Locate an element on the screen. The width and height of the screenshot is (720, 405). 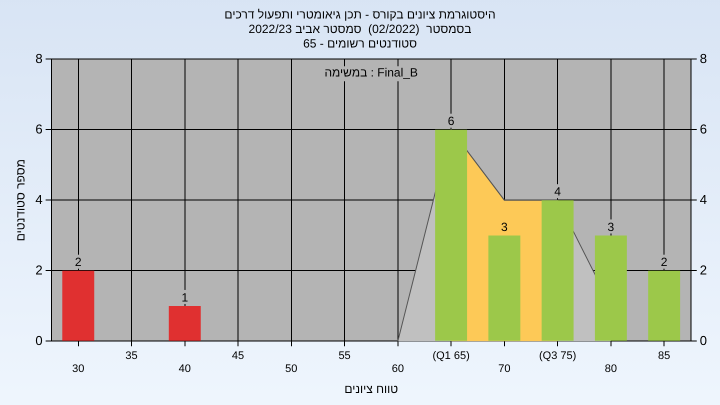
x-tick-label: 40 is located at coordinates (184, 369).